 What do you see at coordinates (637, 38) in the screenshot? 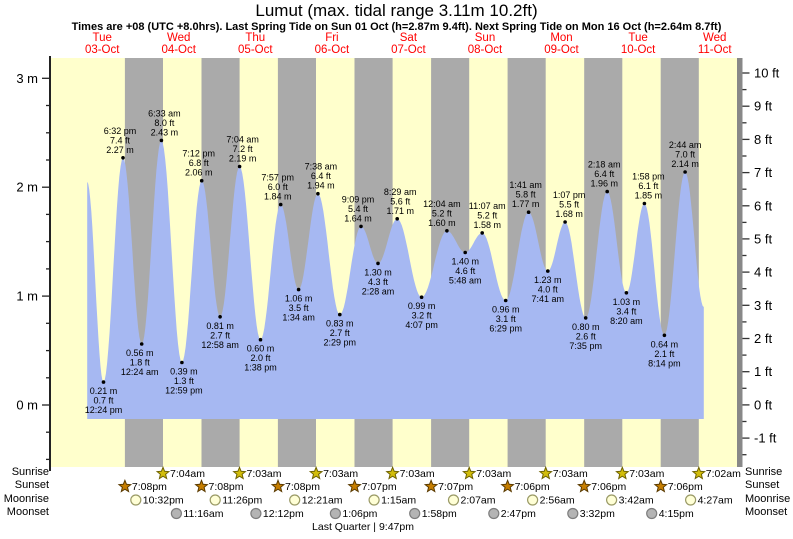
I see `day-label-dow: Tue` at bounding box center [637, 38].